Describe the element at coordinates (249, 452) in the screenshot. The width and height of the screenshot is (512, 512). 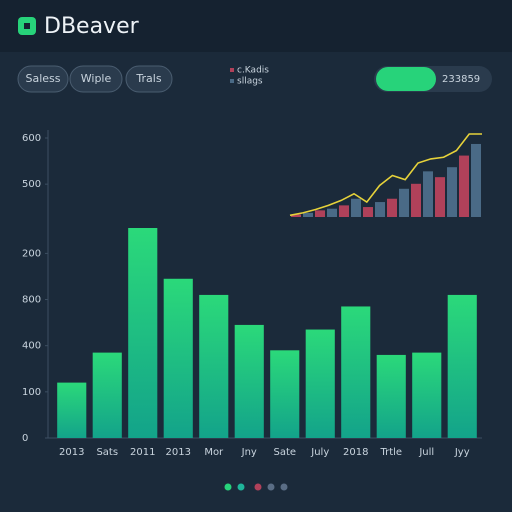
I see `x-tick-label: Jny` at that location.